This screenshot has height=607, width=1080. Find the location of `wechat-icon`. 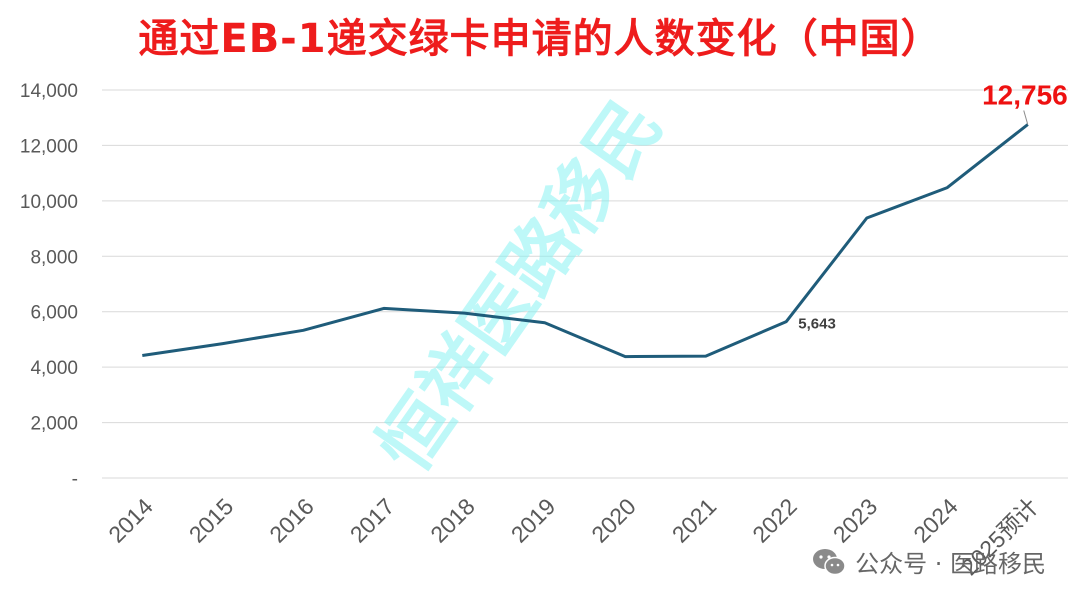

wechat-icon is located at coordinates (829, 561).